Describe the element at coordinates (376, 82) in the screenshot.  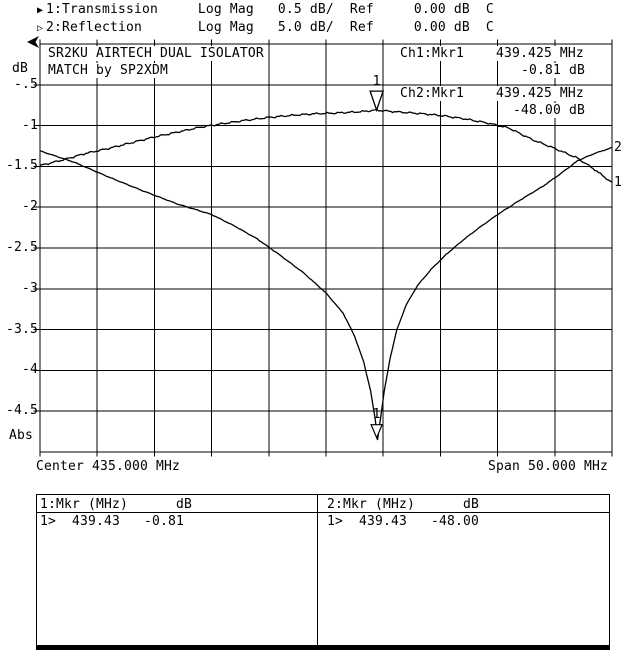
I see `marker1-ch1-label: 1` at that location.